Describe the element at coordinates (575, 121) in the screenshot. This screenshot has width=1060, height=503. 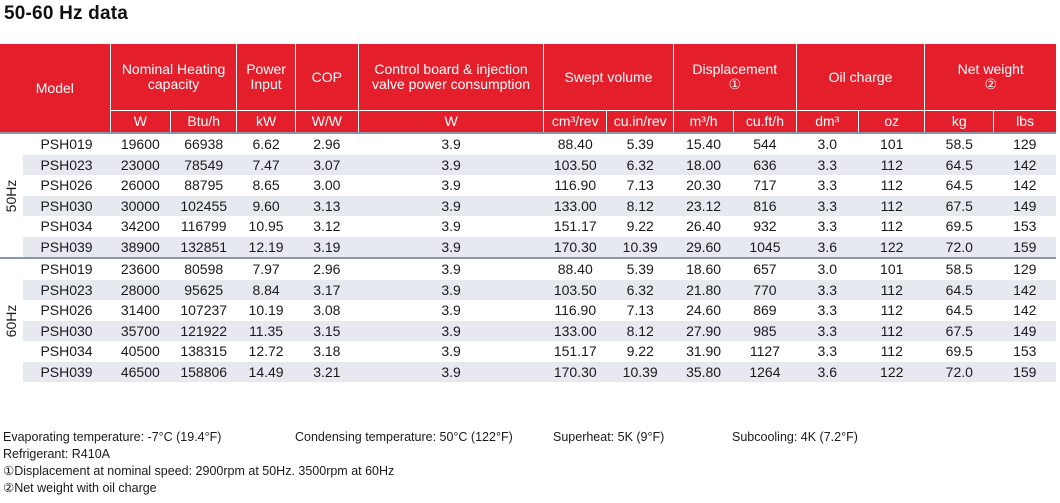
I see `unit-header: cm³/rev` at that location.